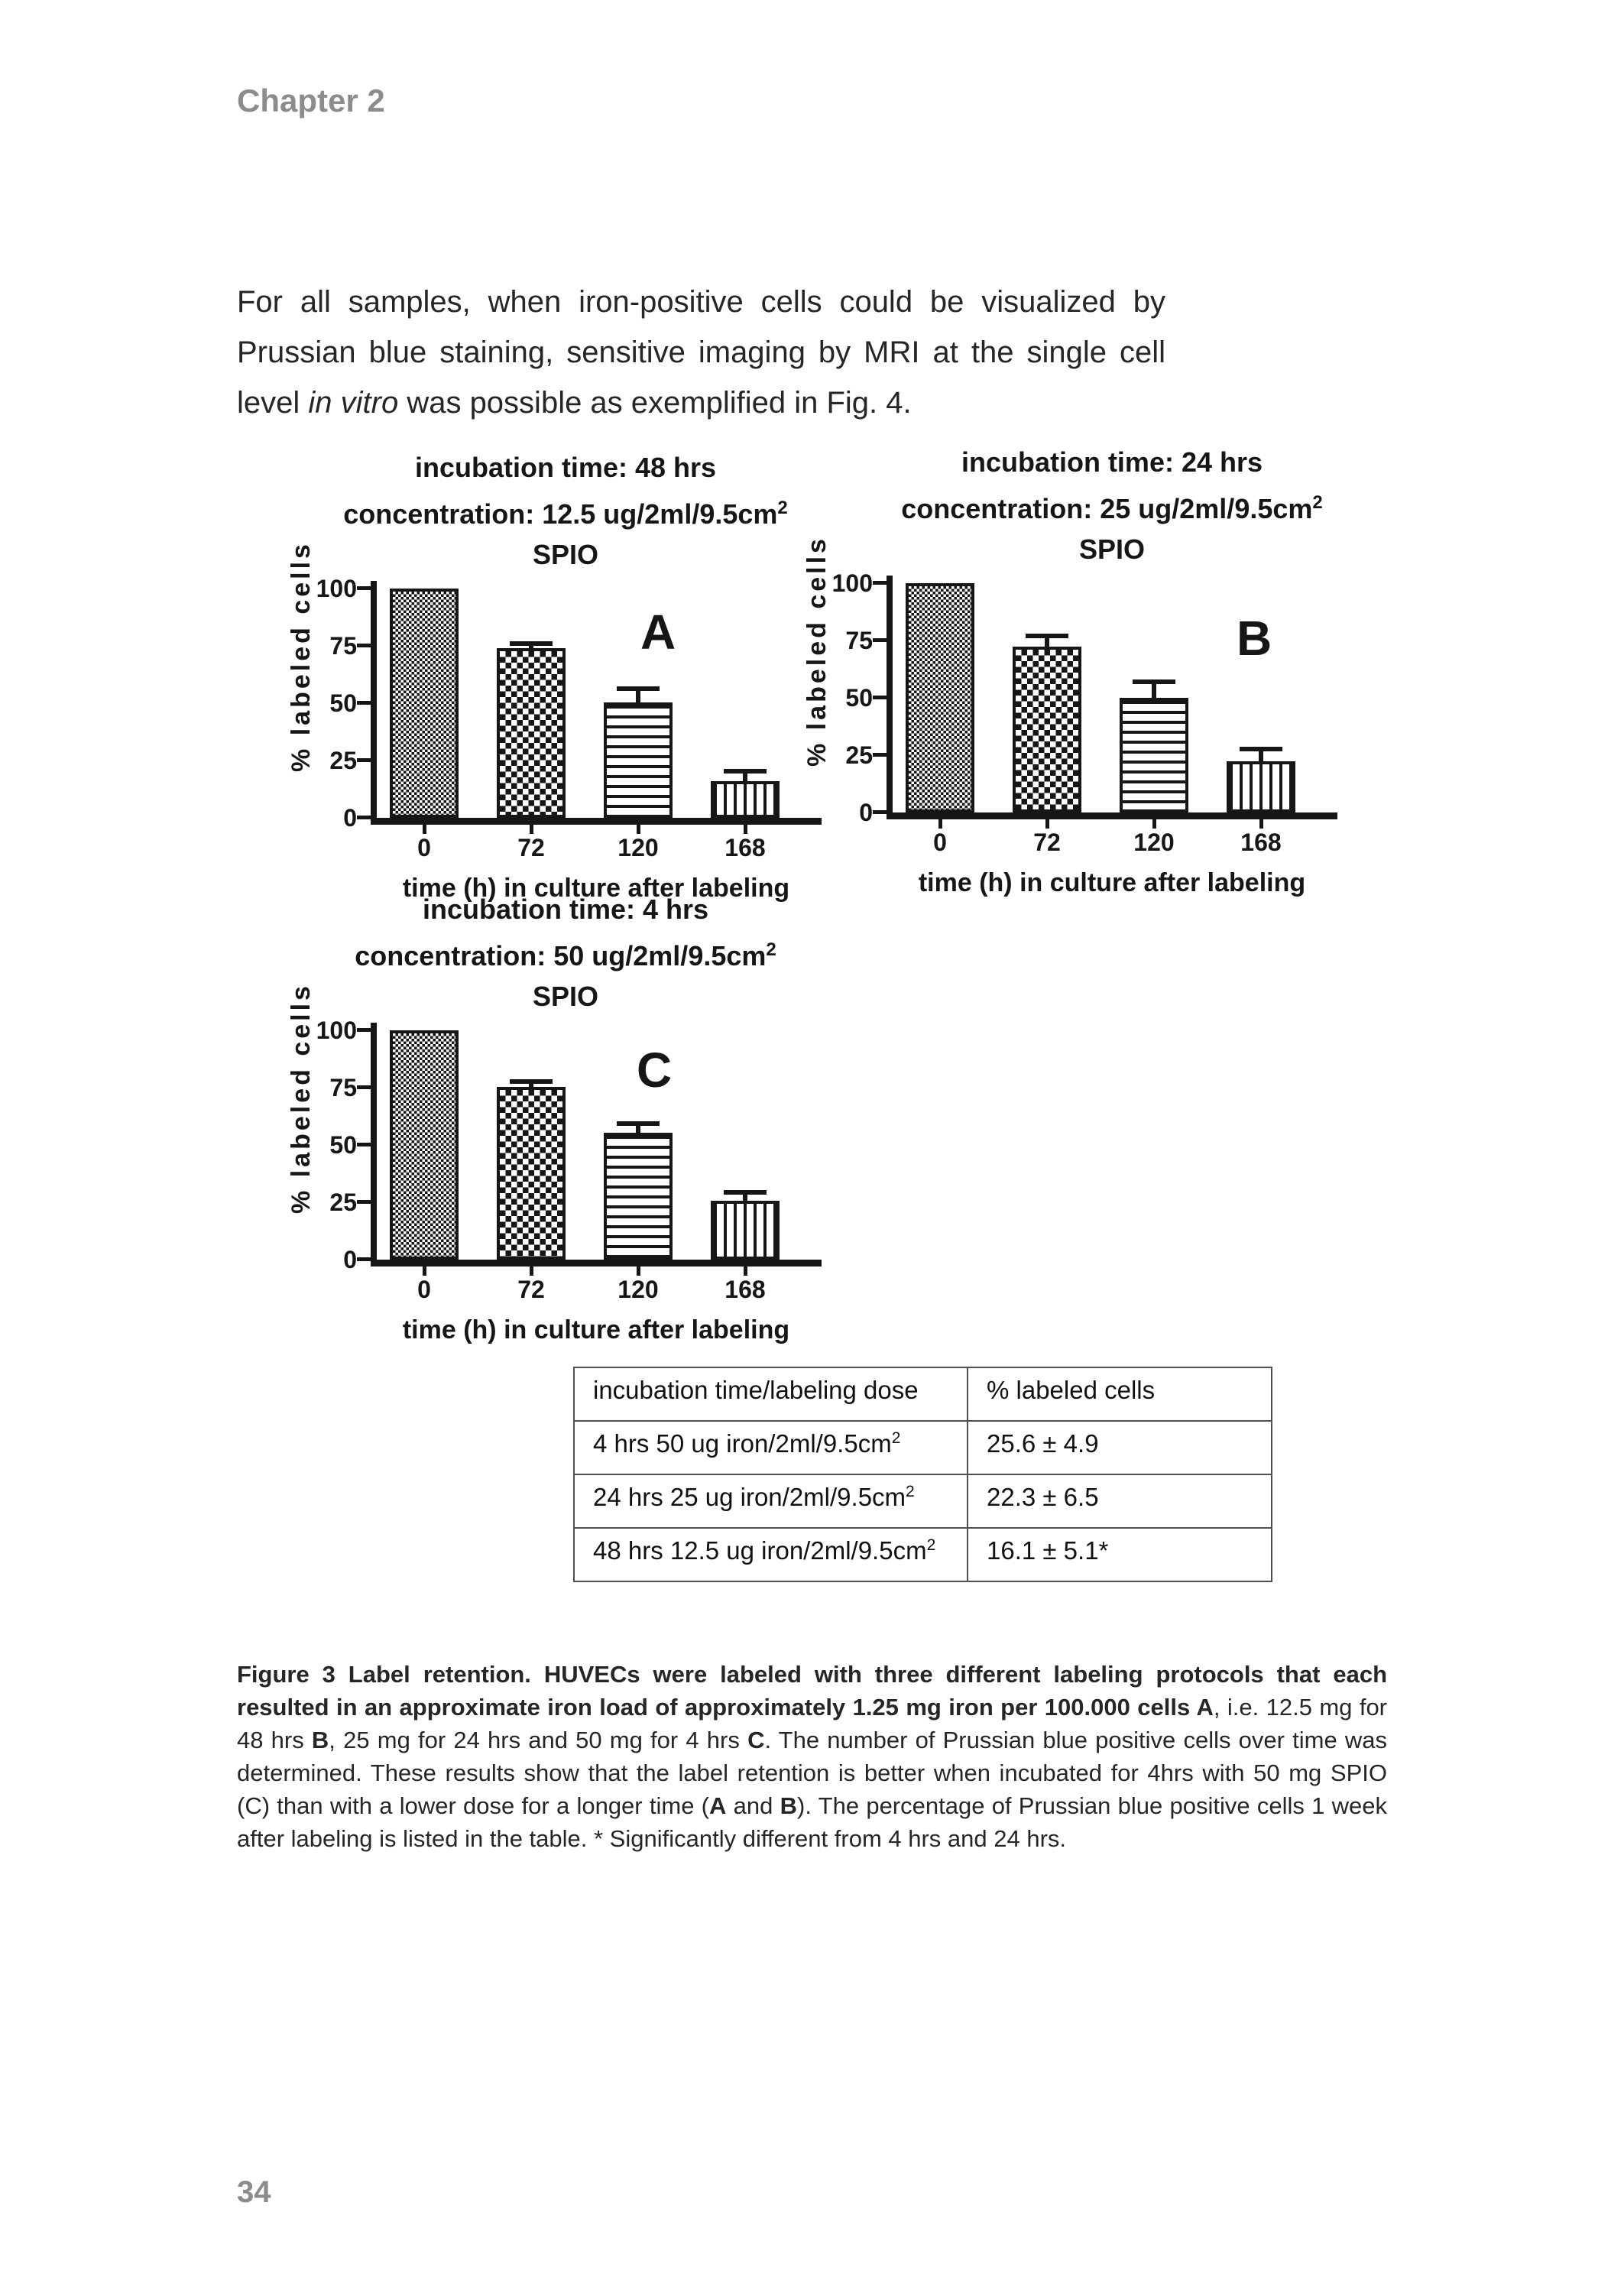 Image resolution: width=1624 pixels, height=2293 pixels. Describe the element at coordinates (311, 100) in the screenshot. I see `chapter-header: Chapter 2` at that location.